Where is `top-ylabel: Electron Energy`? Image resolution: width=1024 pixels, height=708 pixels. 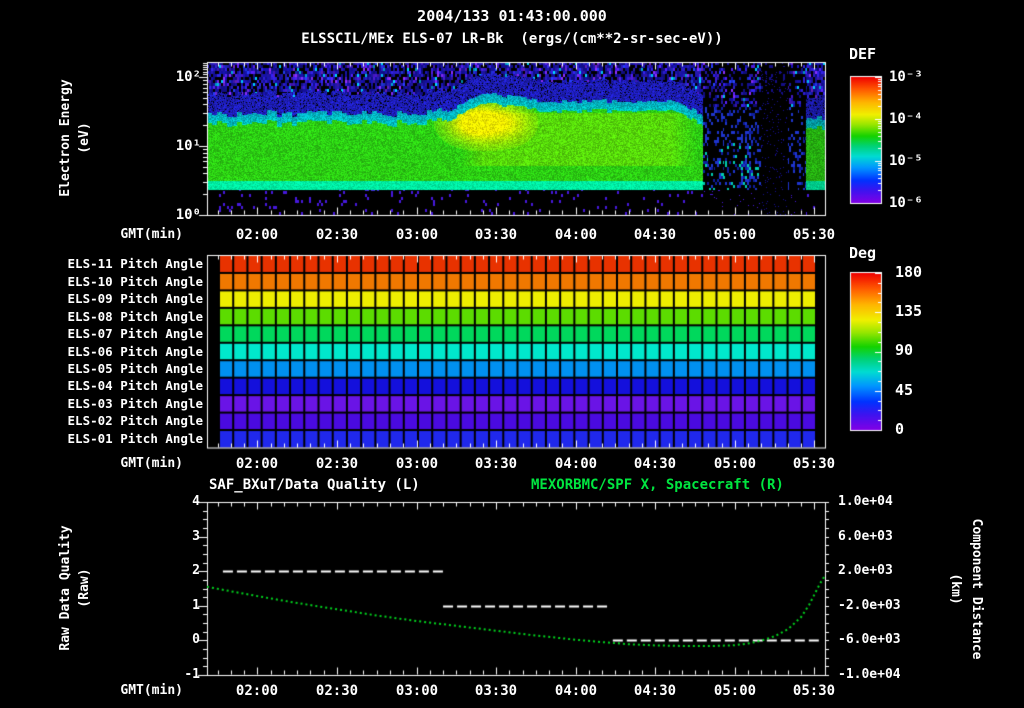
top-ylabel: Electron Energy is located at coordinates (65, 138).